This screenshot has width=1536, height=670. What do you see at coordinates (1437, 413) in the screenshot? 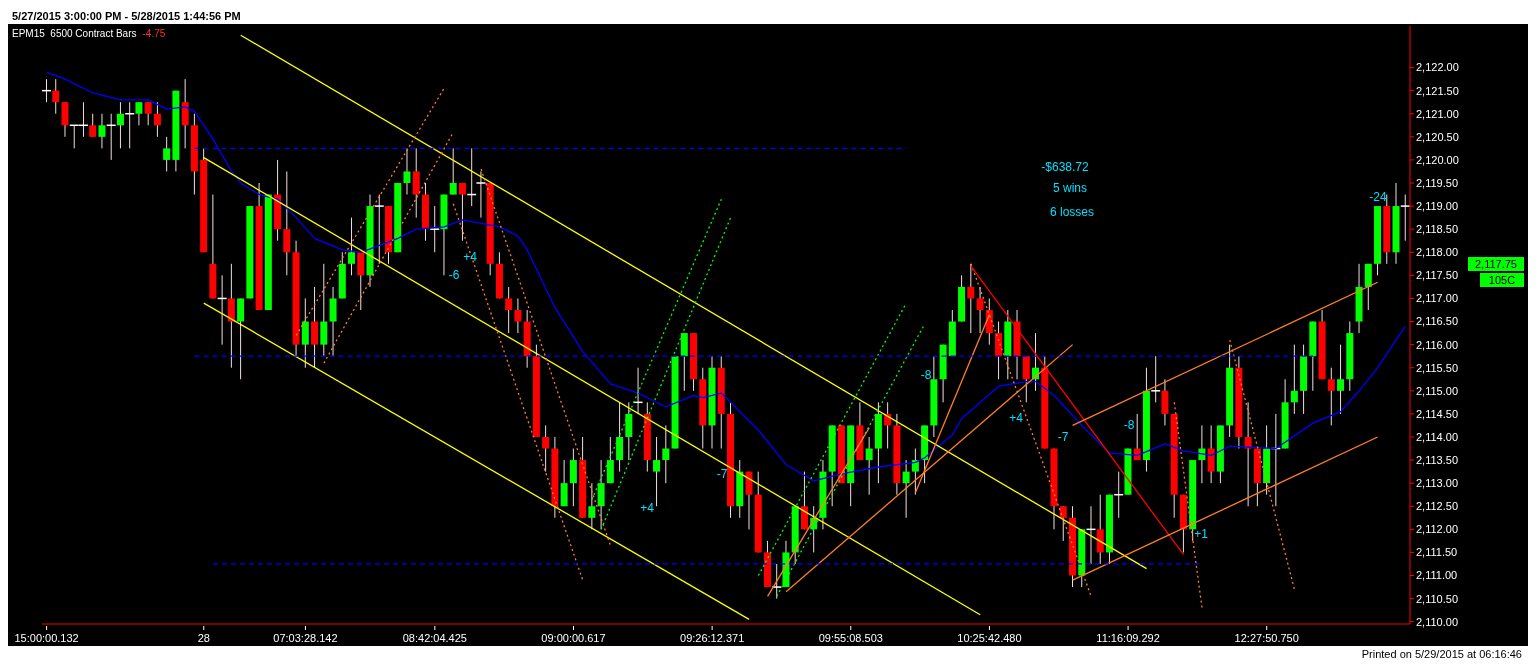
I see `y-tick-label: 2,114.50` at bounding box center [1437, 413].